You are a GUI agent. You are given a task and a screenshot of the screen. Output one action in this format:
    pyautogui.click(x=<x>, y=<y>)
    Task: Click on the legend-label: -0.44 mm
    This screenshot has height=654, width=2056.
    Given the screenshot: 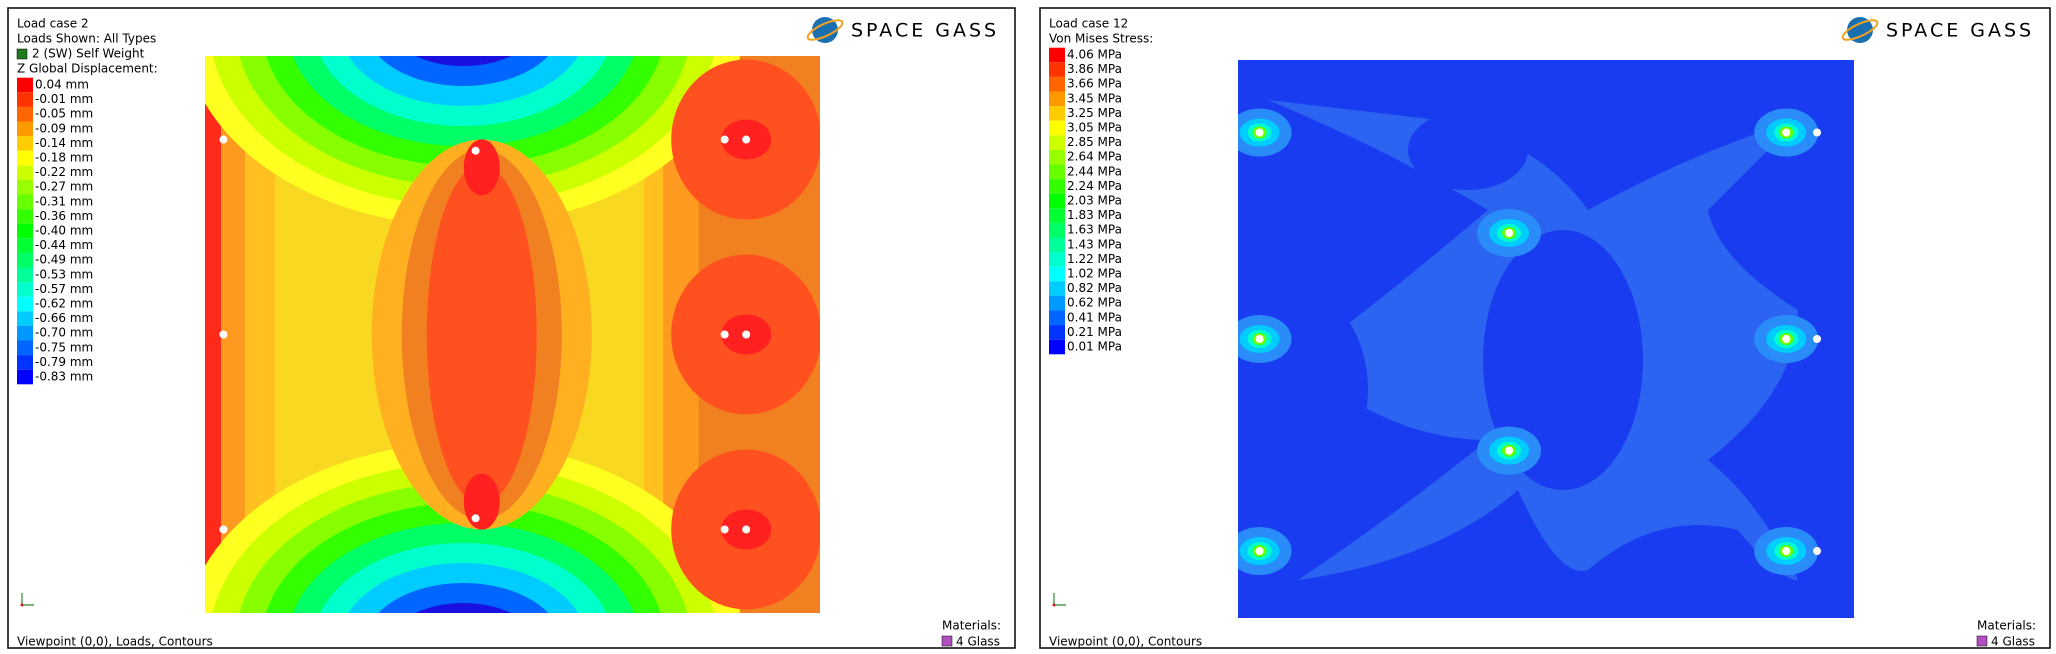 What is the action you would take?
    pyautogui.click(x=64, y=245)
    